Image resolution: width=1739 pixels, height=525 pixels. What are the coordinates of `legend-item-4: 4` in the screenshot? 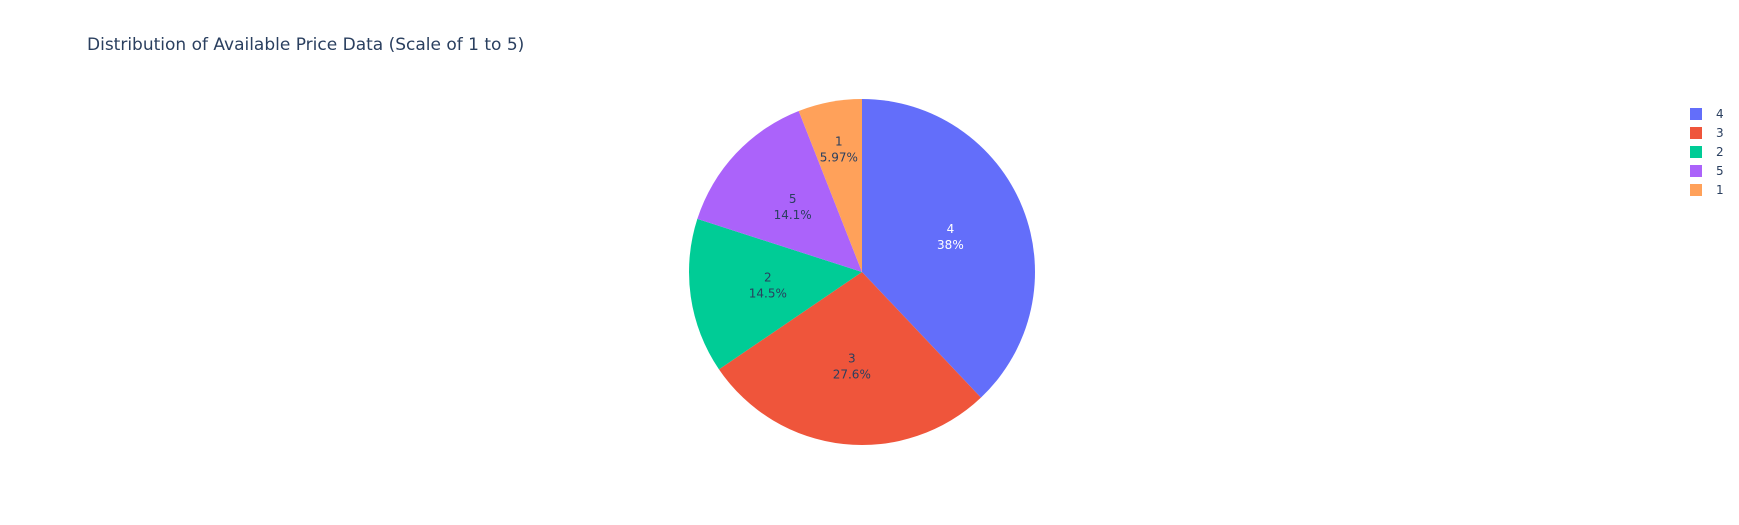 It's located at (1707, 114).